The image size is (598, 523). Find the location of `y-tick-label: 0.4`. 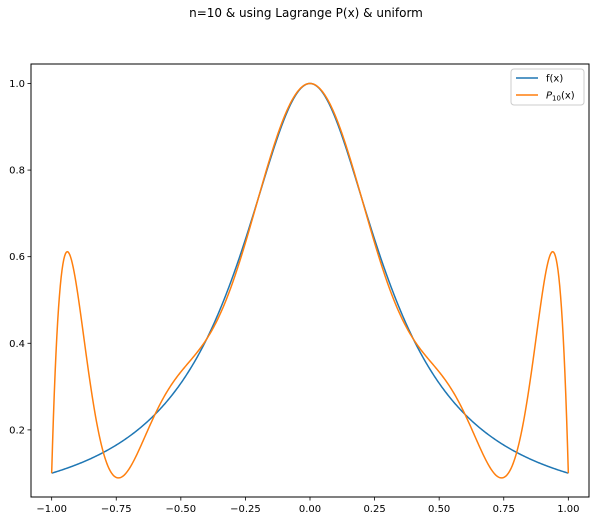

y-tick-label: 0.4 is located at coordinates (17, 344).